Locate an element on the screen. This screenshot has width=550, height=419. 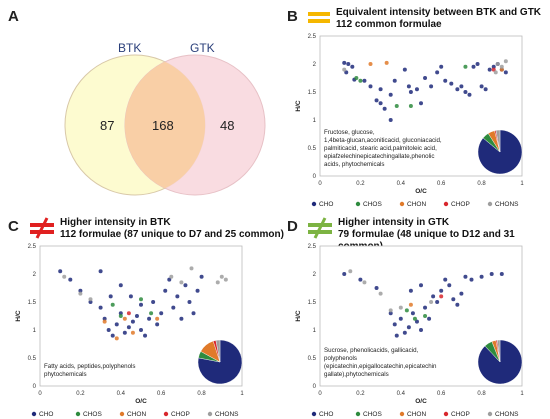
not-equal-sign-icon-c is located at coordinates (42, 228).